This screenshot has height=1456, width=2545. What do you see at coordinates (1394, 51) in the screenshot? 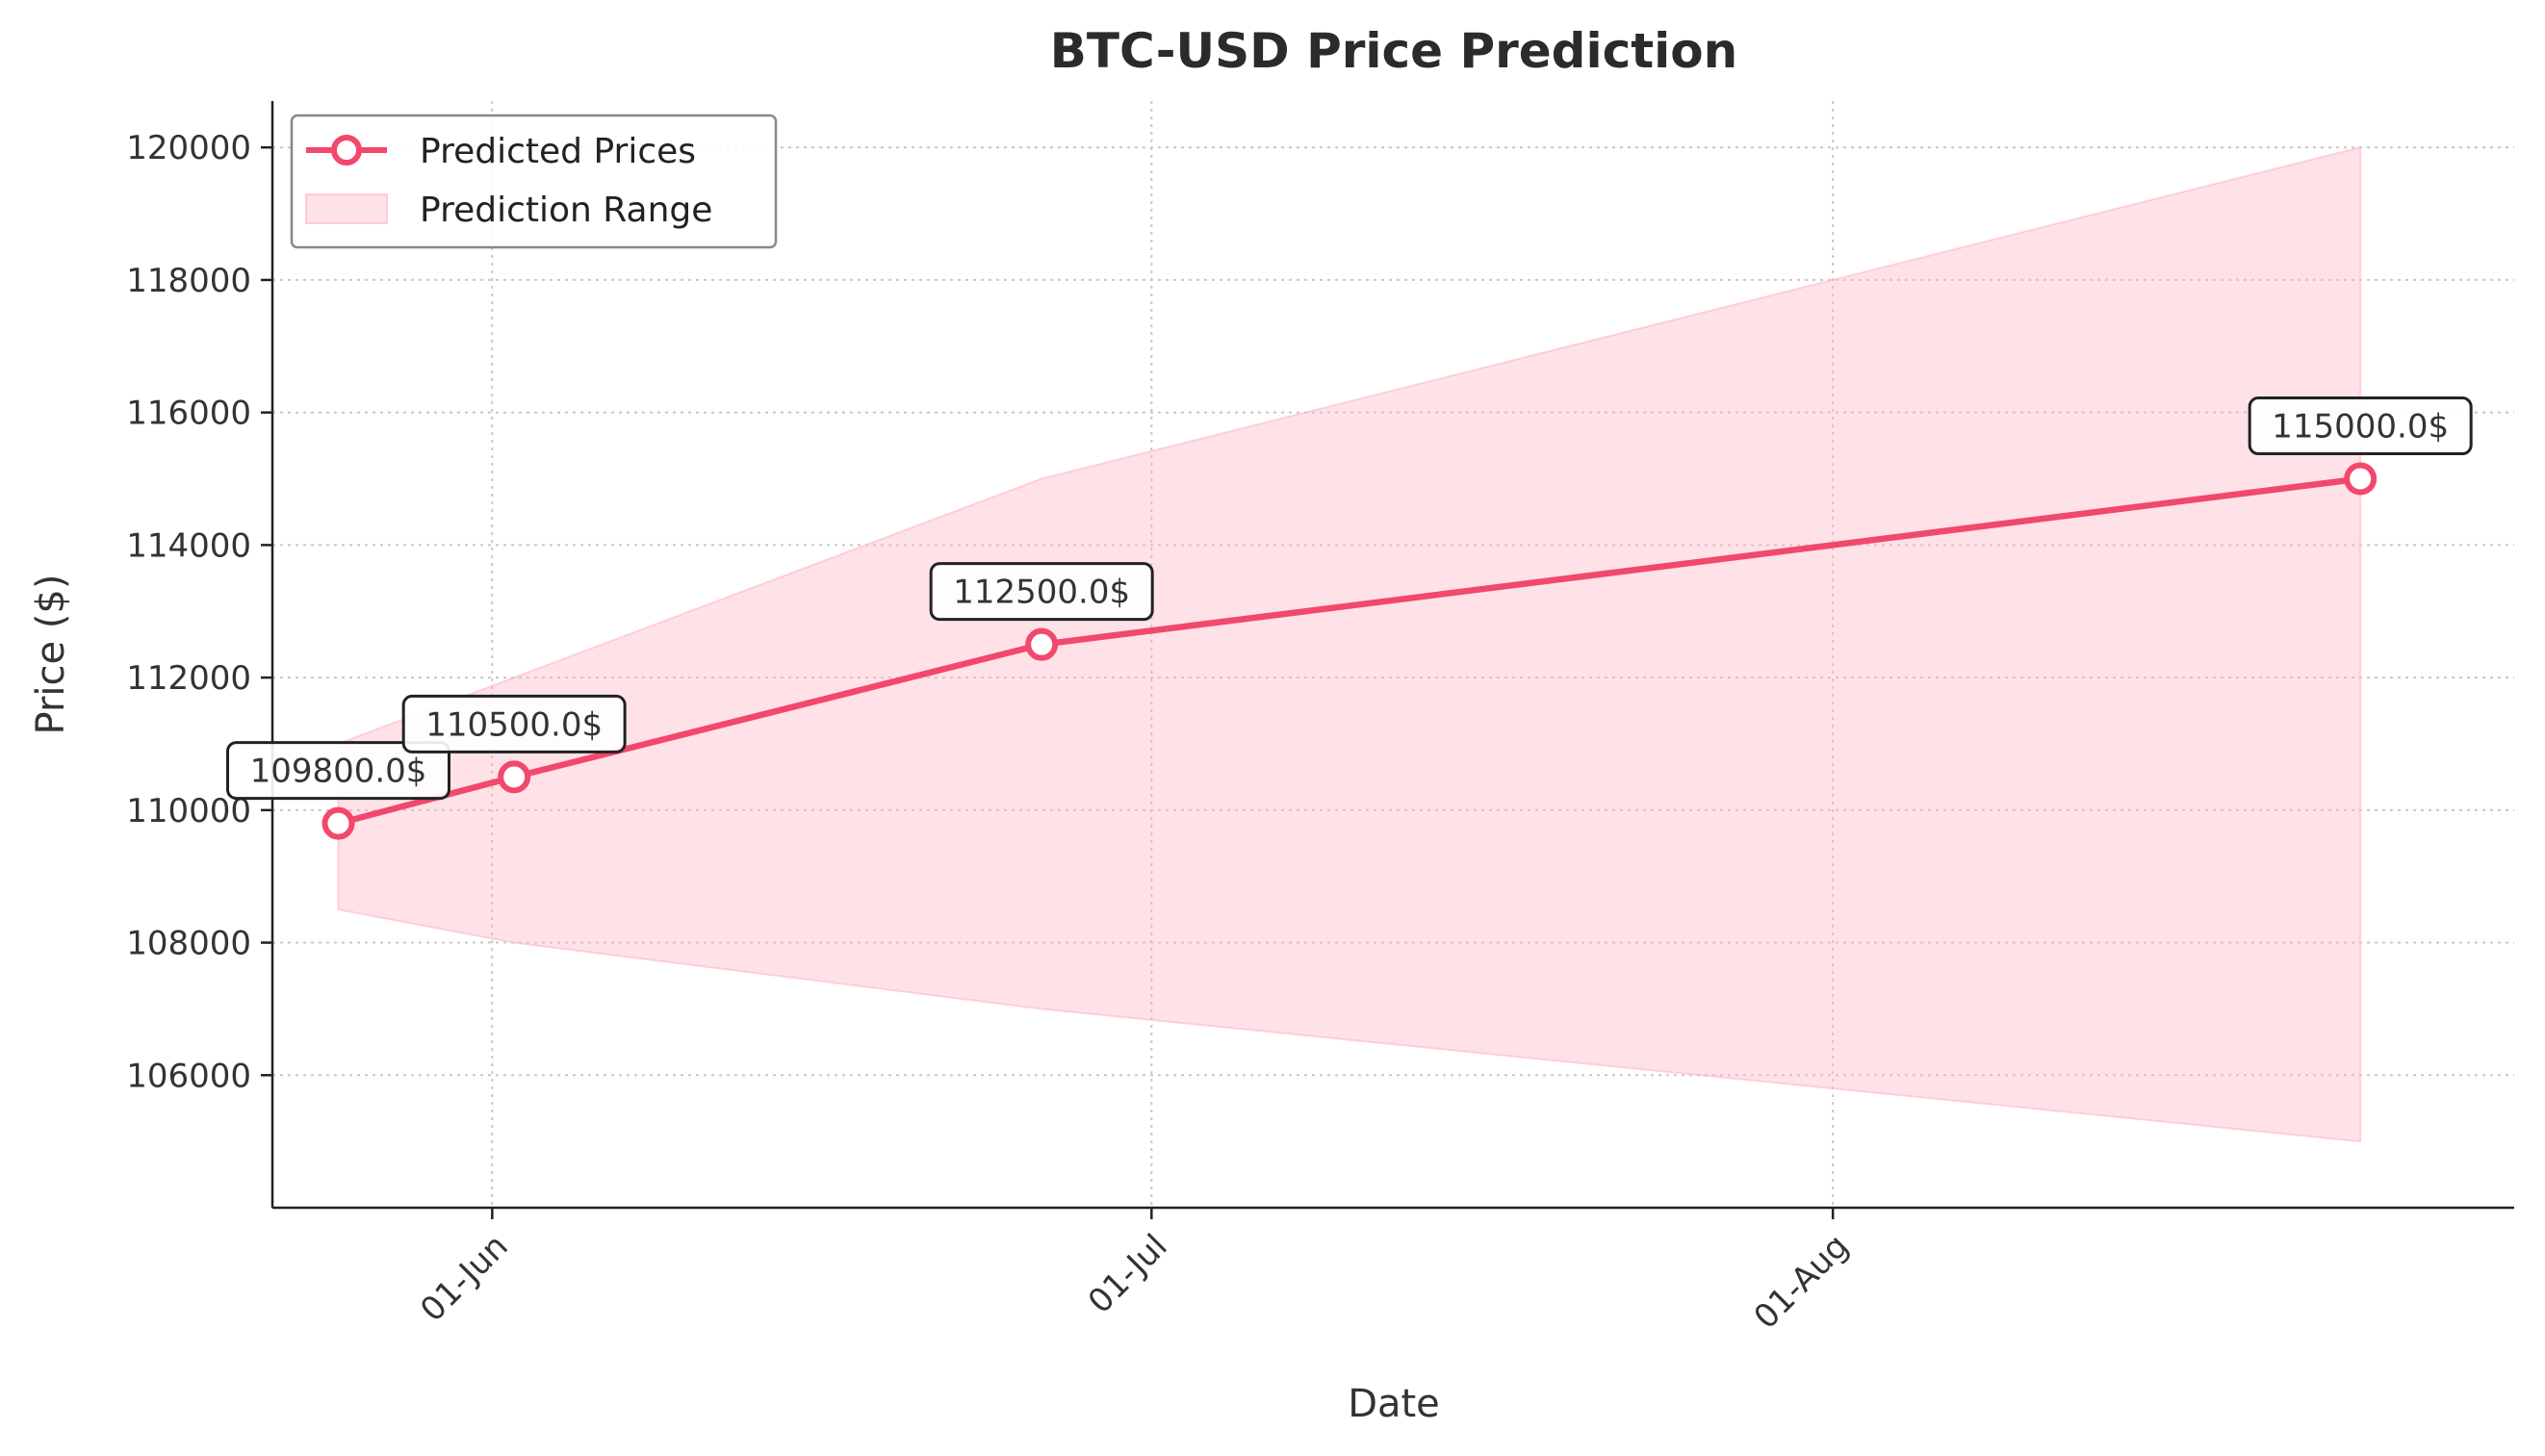
I see `chart-title: BTC-USD Price Prediction` at bounding box center [1394, 51].